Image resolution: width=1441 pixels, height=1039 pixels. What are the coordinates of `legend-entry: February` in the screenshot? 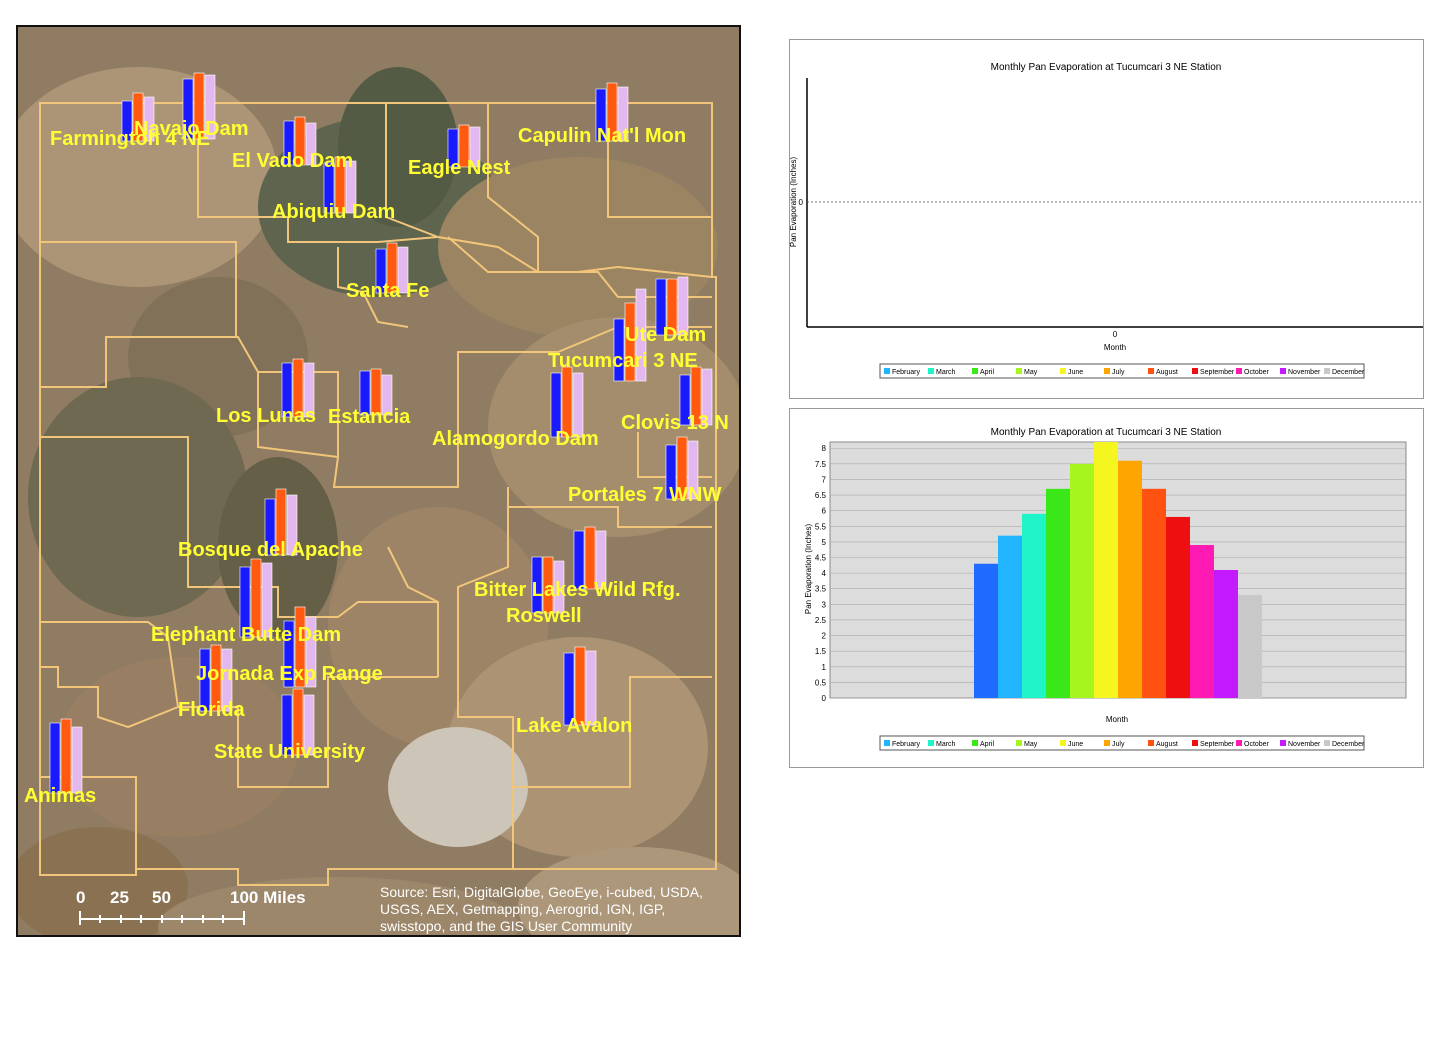 It's located at (906, 372).